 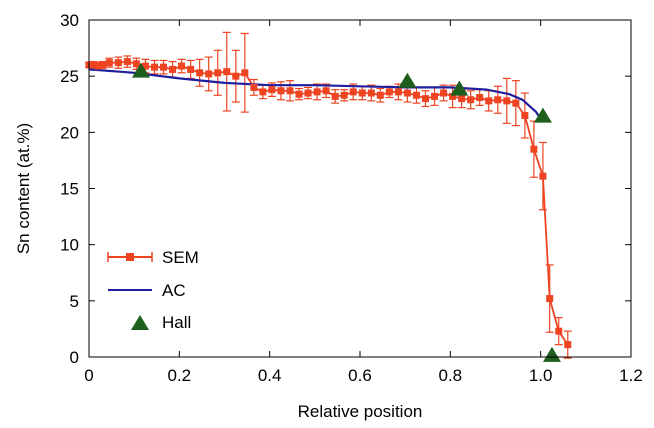 What do you see at coordinates (180, 257) in the screenshot?
I see `legend-label-sem: SEM` at bounding box center [180, 257].